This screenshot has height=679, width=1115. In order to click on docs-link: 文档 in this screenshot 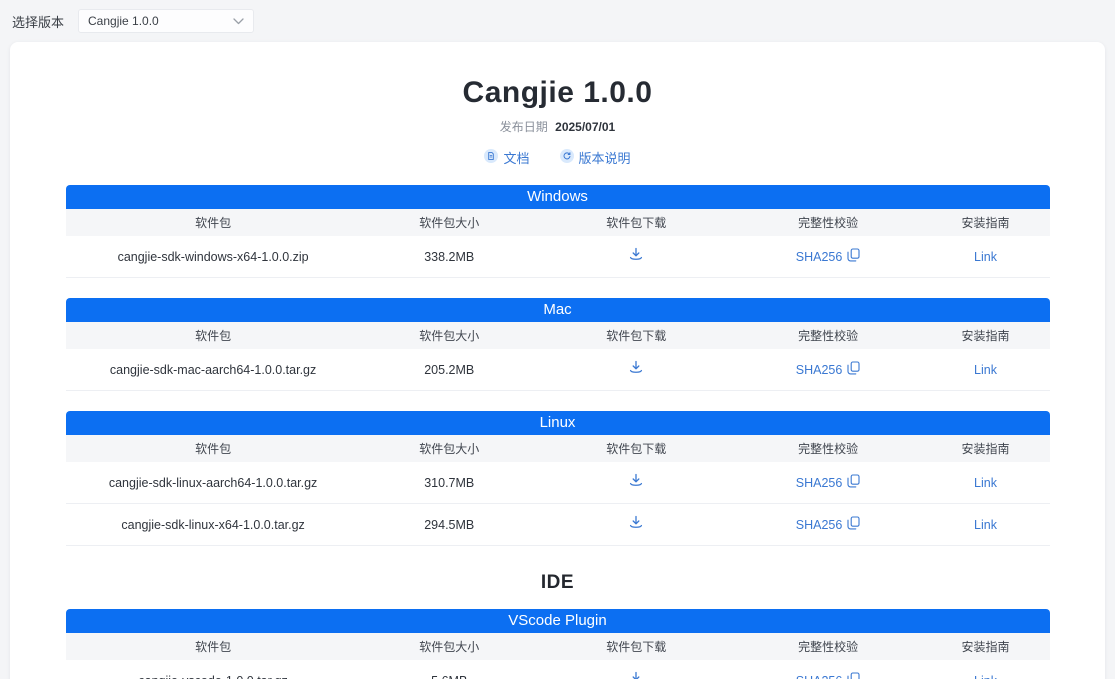, I will do `click(507, 157)`.